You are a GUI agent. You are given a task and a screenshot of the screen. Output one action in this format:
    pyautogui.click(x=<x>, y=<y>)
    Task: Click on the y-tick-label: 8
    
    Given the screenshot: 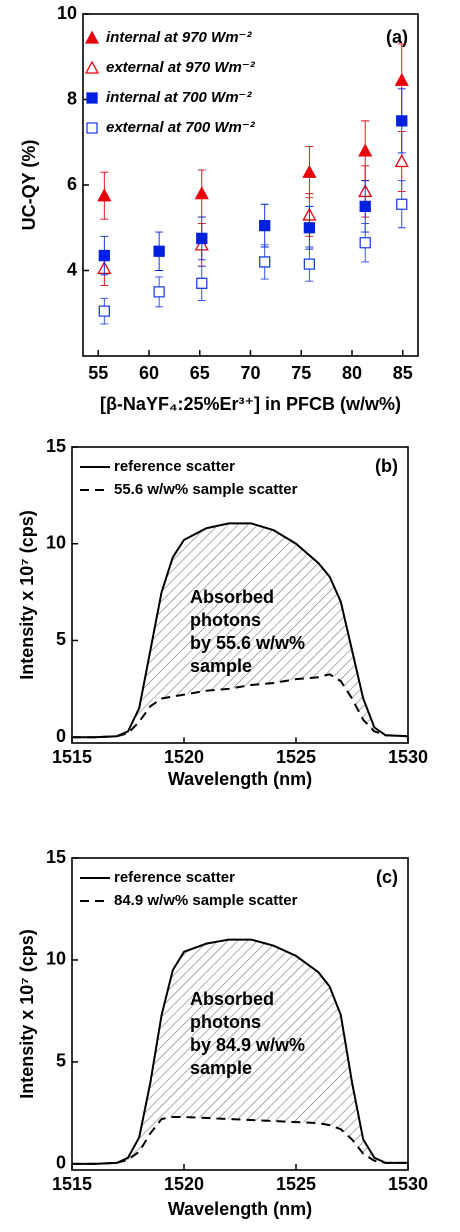 What is the action you would take?
    pyautogui.click(x=72, y=98)
    